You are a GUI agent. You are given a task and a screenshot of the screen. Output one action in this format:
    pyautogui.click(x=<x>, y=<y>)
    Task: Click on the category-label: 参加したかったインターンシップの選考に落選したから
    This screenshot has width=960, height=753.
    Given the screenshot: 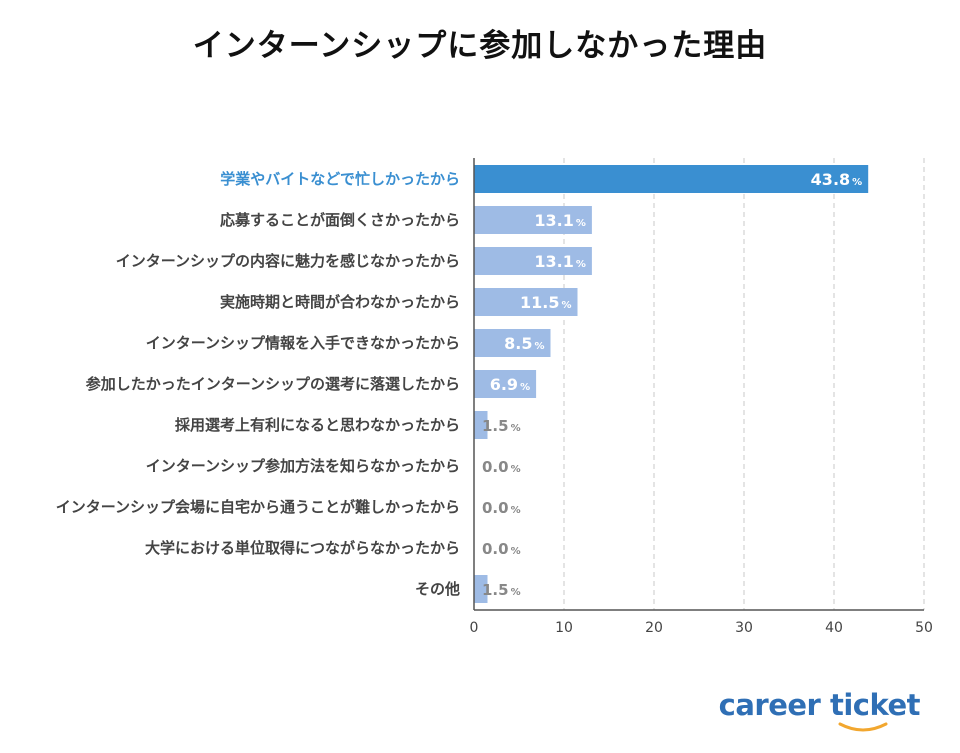 What is the action you would take?
    pyautogui.click(x=273, y=384)
    